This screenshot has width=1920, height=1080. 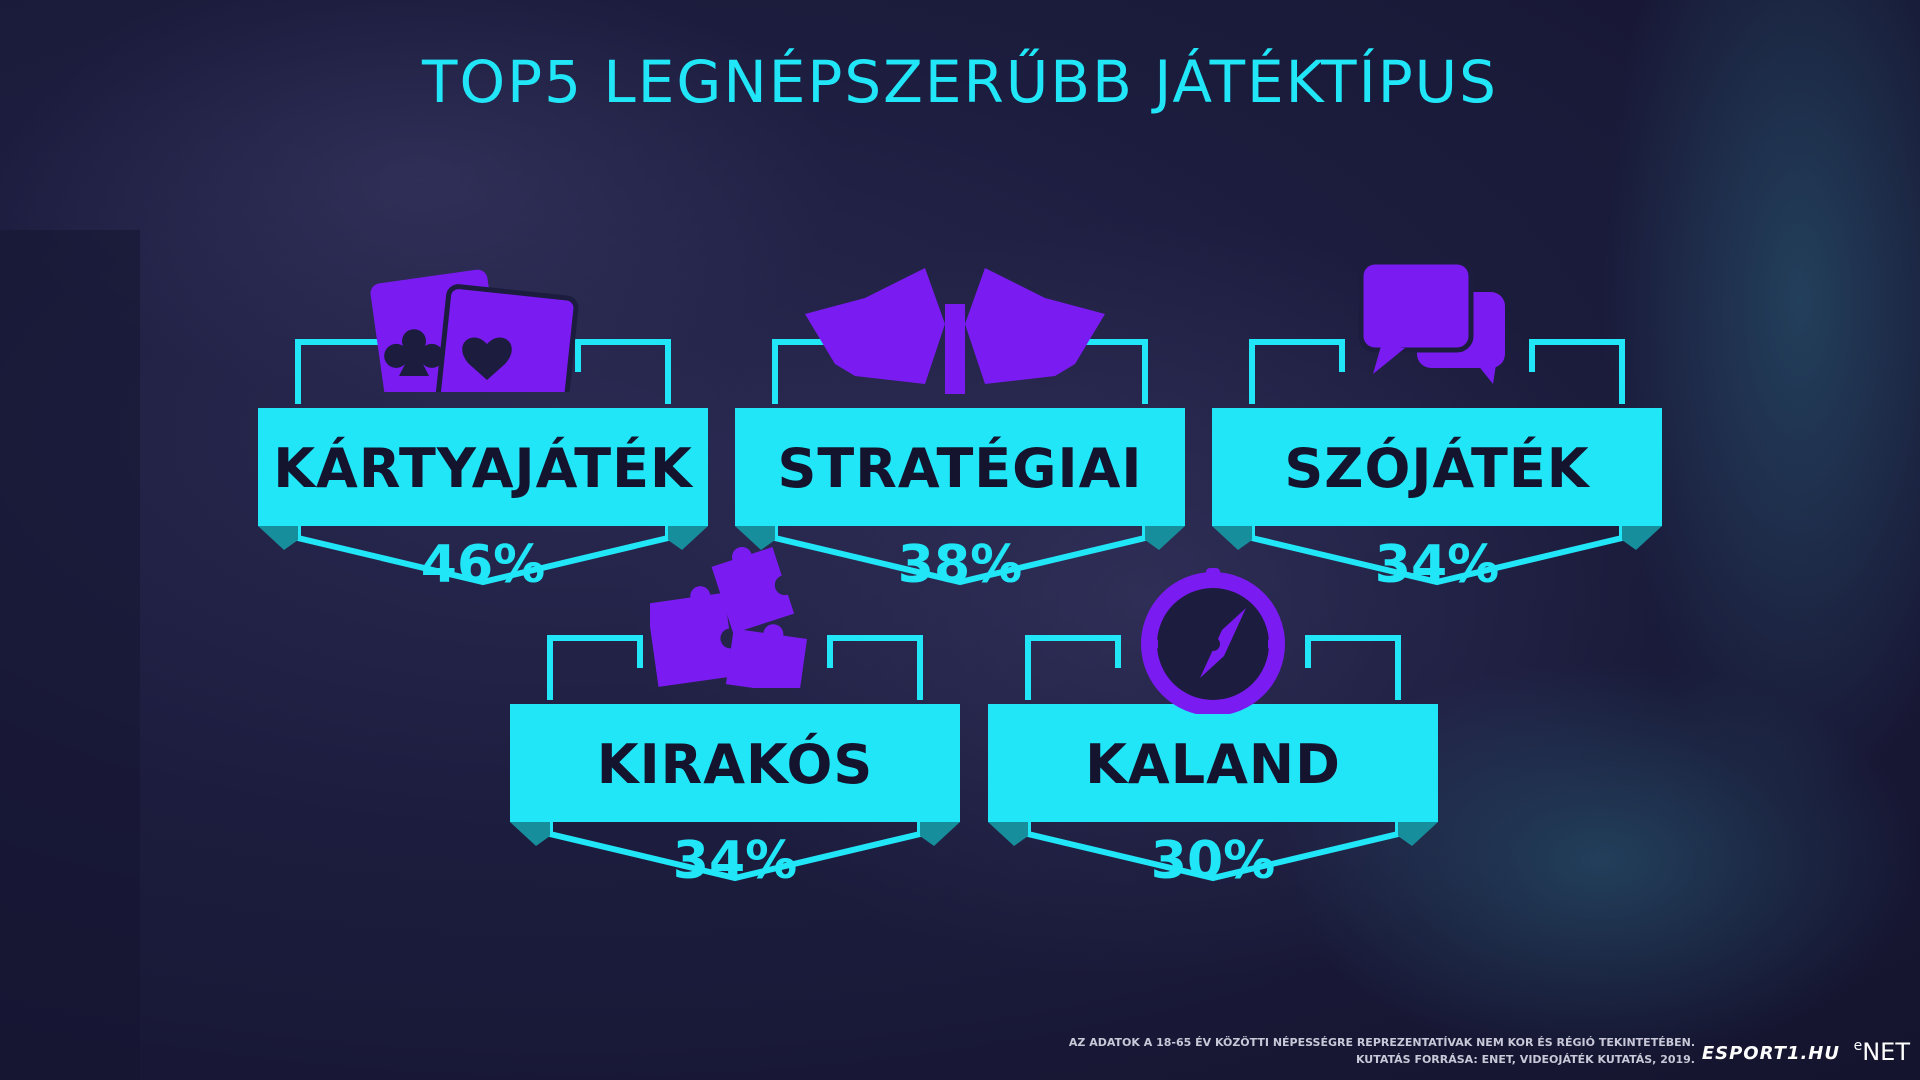 What do you see at coordinates (955, 331) in the screenshot?
I see `flags-icon` at bounding box center [955, 331].